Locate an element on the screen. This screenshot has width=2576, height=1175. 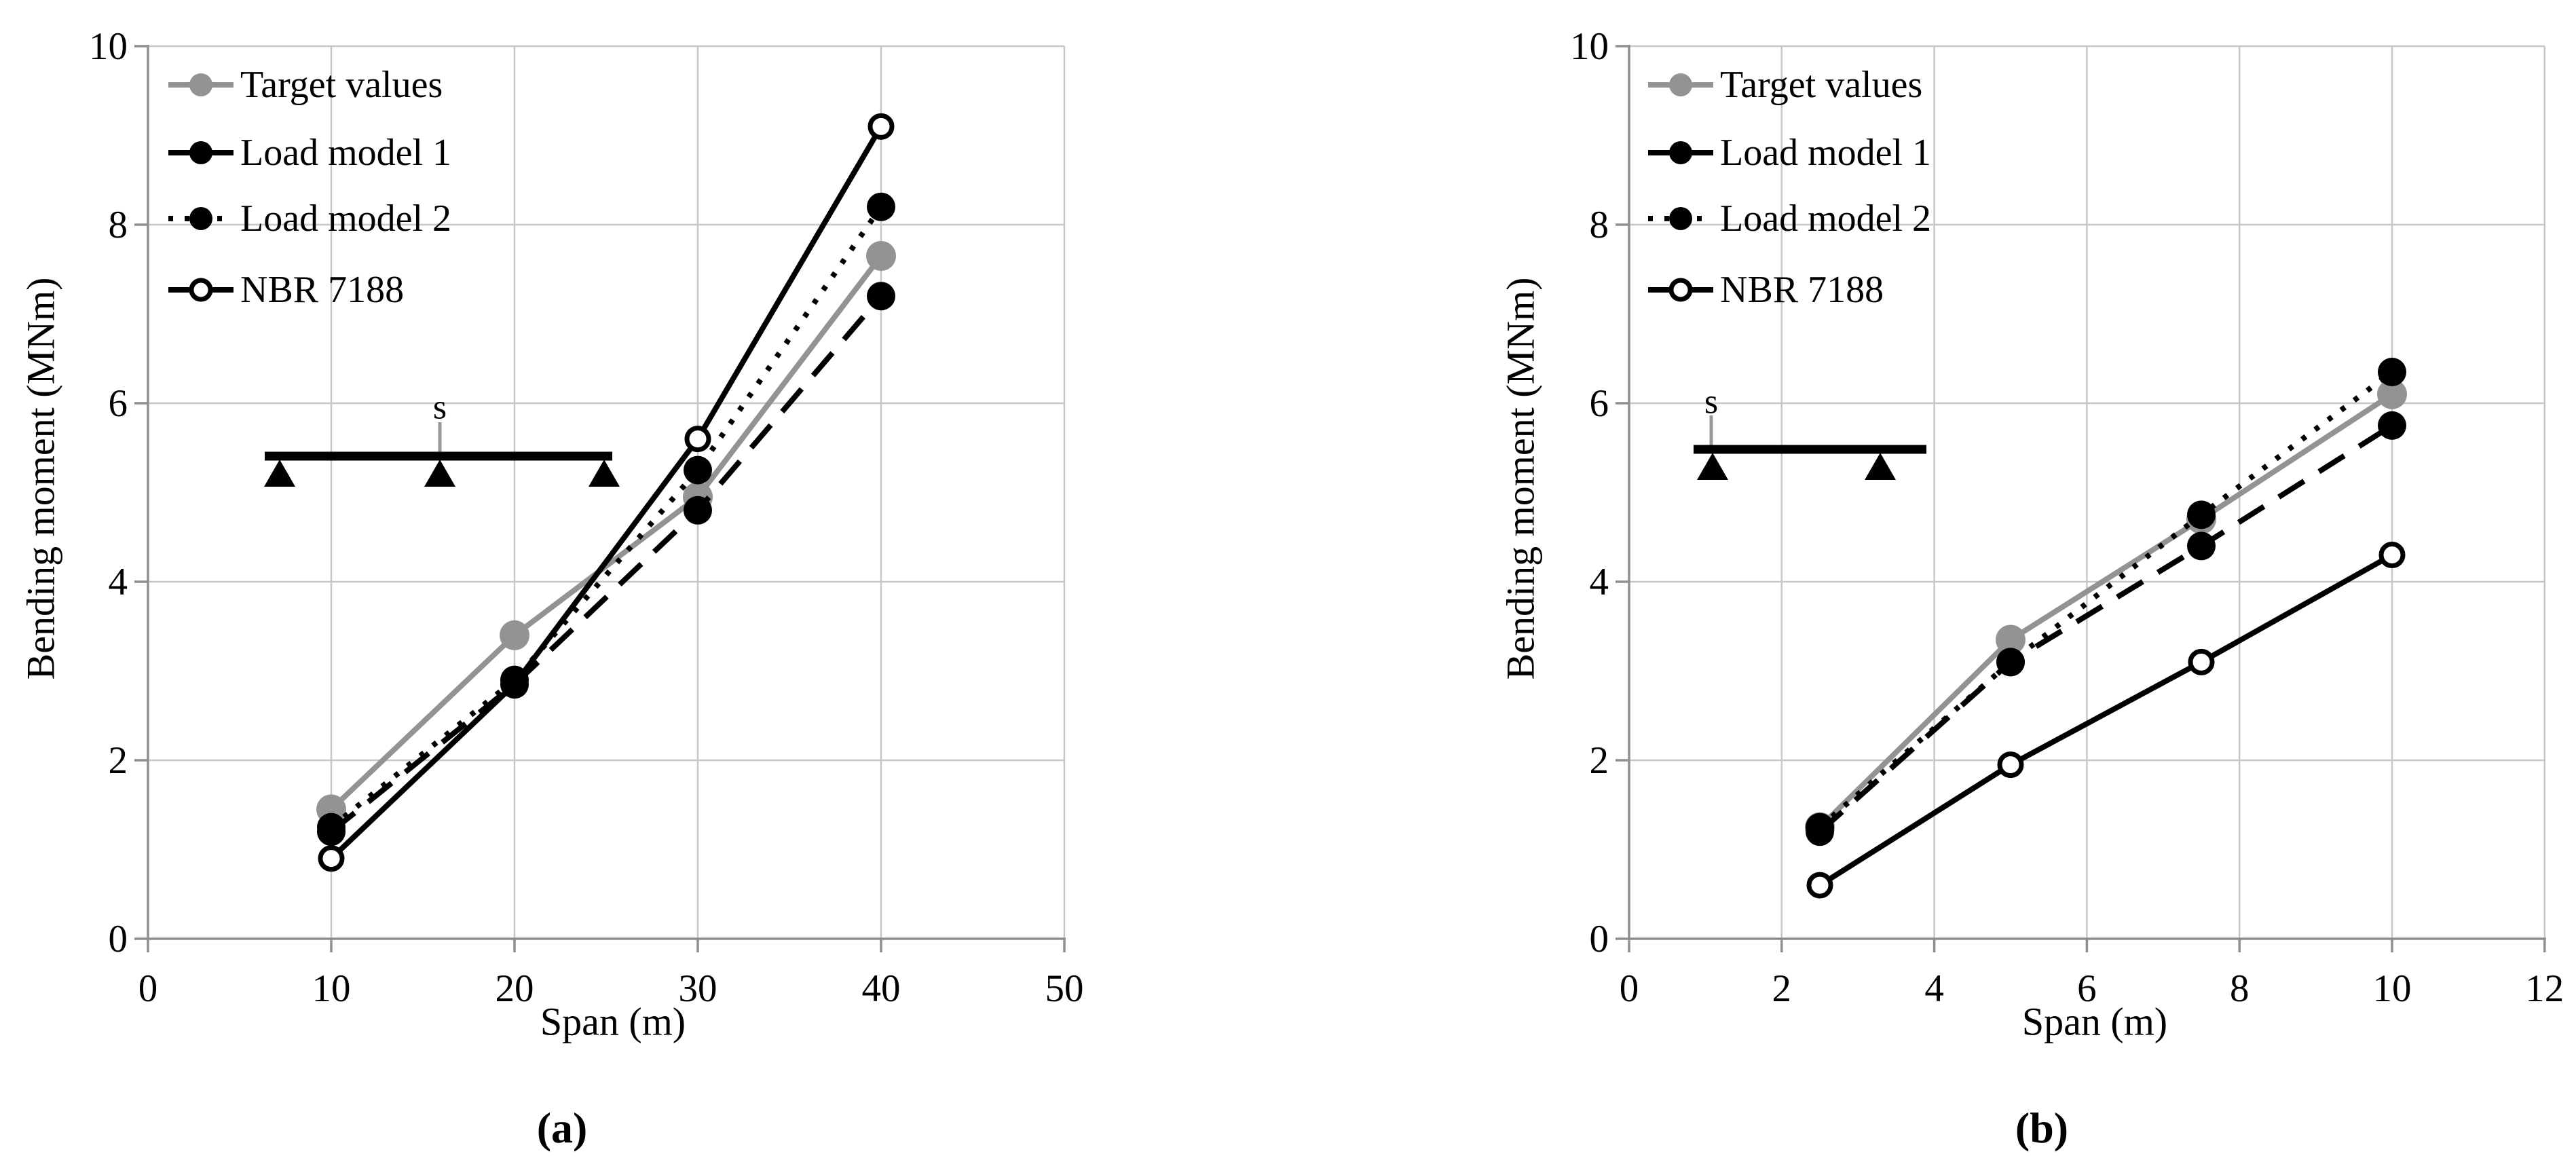
y-axis-title-b: Bending moment (MNm) is located at coordinates (1521, 478).